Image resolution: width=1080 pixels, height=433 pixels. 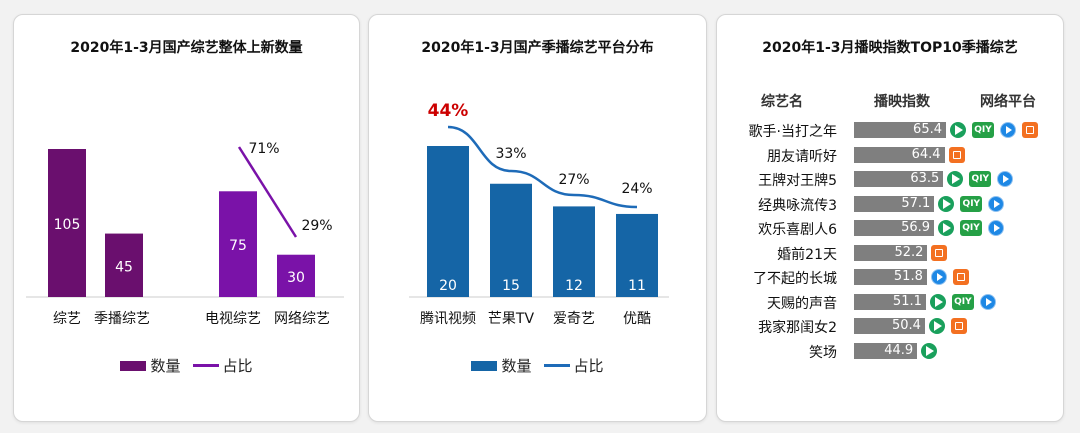 What do you see at coordinates (909, 252) in the screenshot?
I see `index-value: 52.2` at bounding box center [909, 252].